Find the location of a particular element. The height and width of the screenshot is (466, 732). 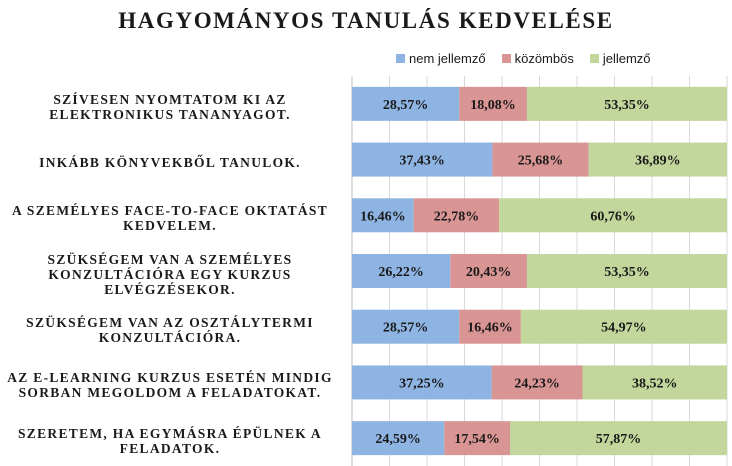

data-label: 54,97% is located at coordinates (624, 328).